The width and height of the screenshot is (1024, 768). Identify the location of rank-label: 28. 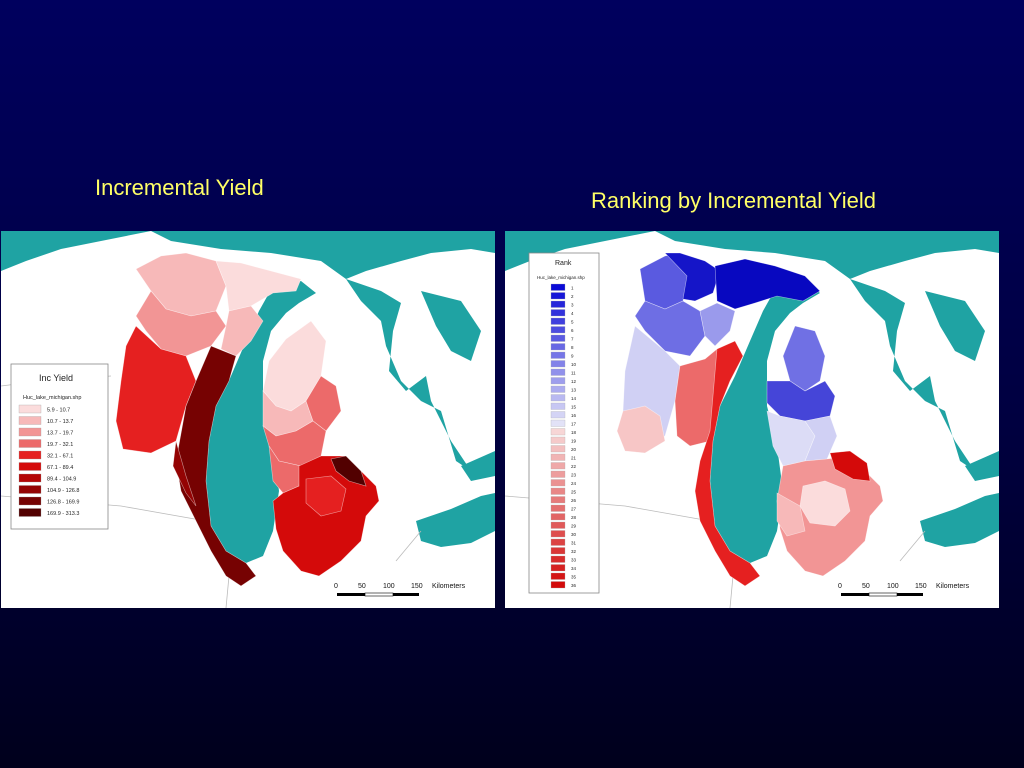
(574, 517).